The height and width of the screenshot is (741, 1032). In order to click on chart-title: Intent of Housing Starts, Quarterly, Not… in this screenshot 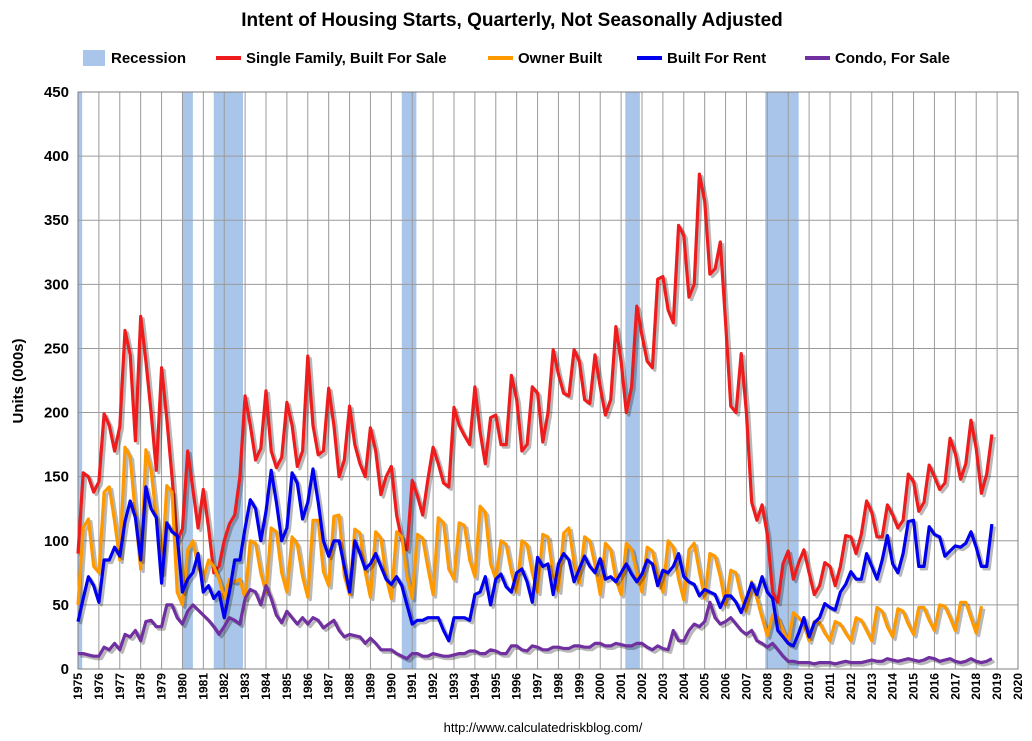, I will do `click(512, 20)`.